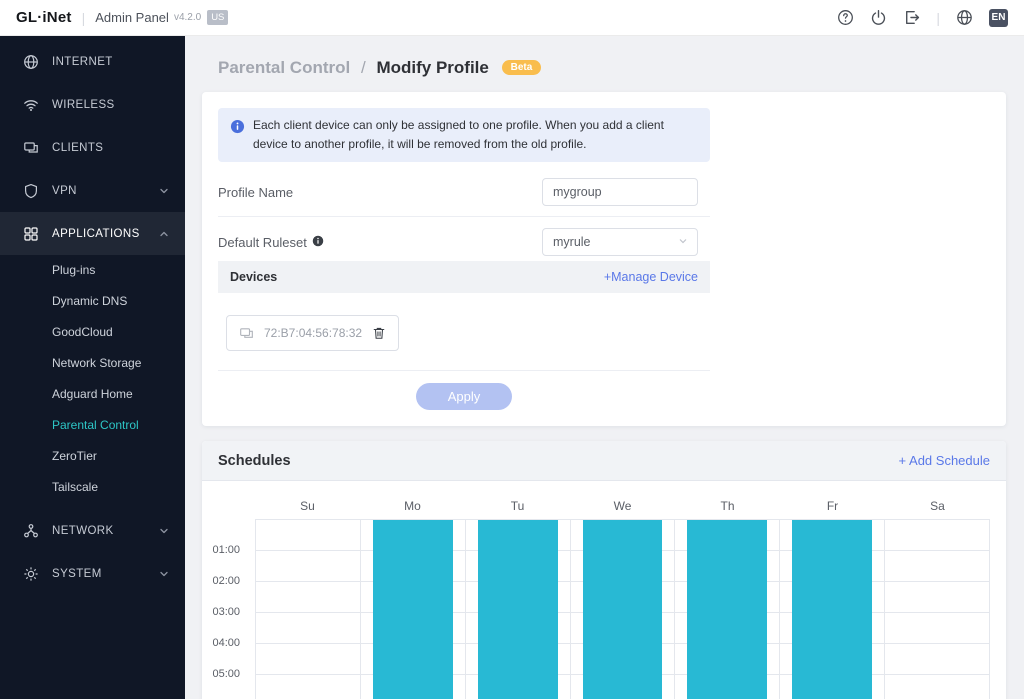 The height and width of the screenshot is (699, 1024). I want to click on help-icon, so click(845, 17).